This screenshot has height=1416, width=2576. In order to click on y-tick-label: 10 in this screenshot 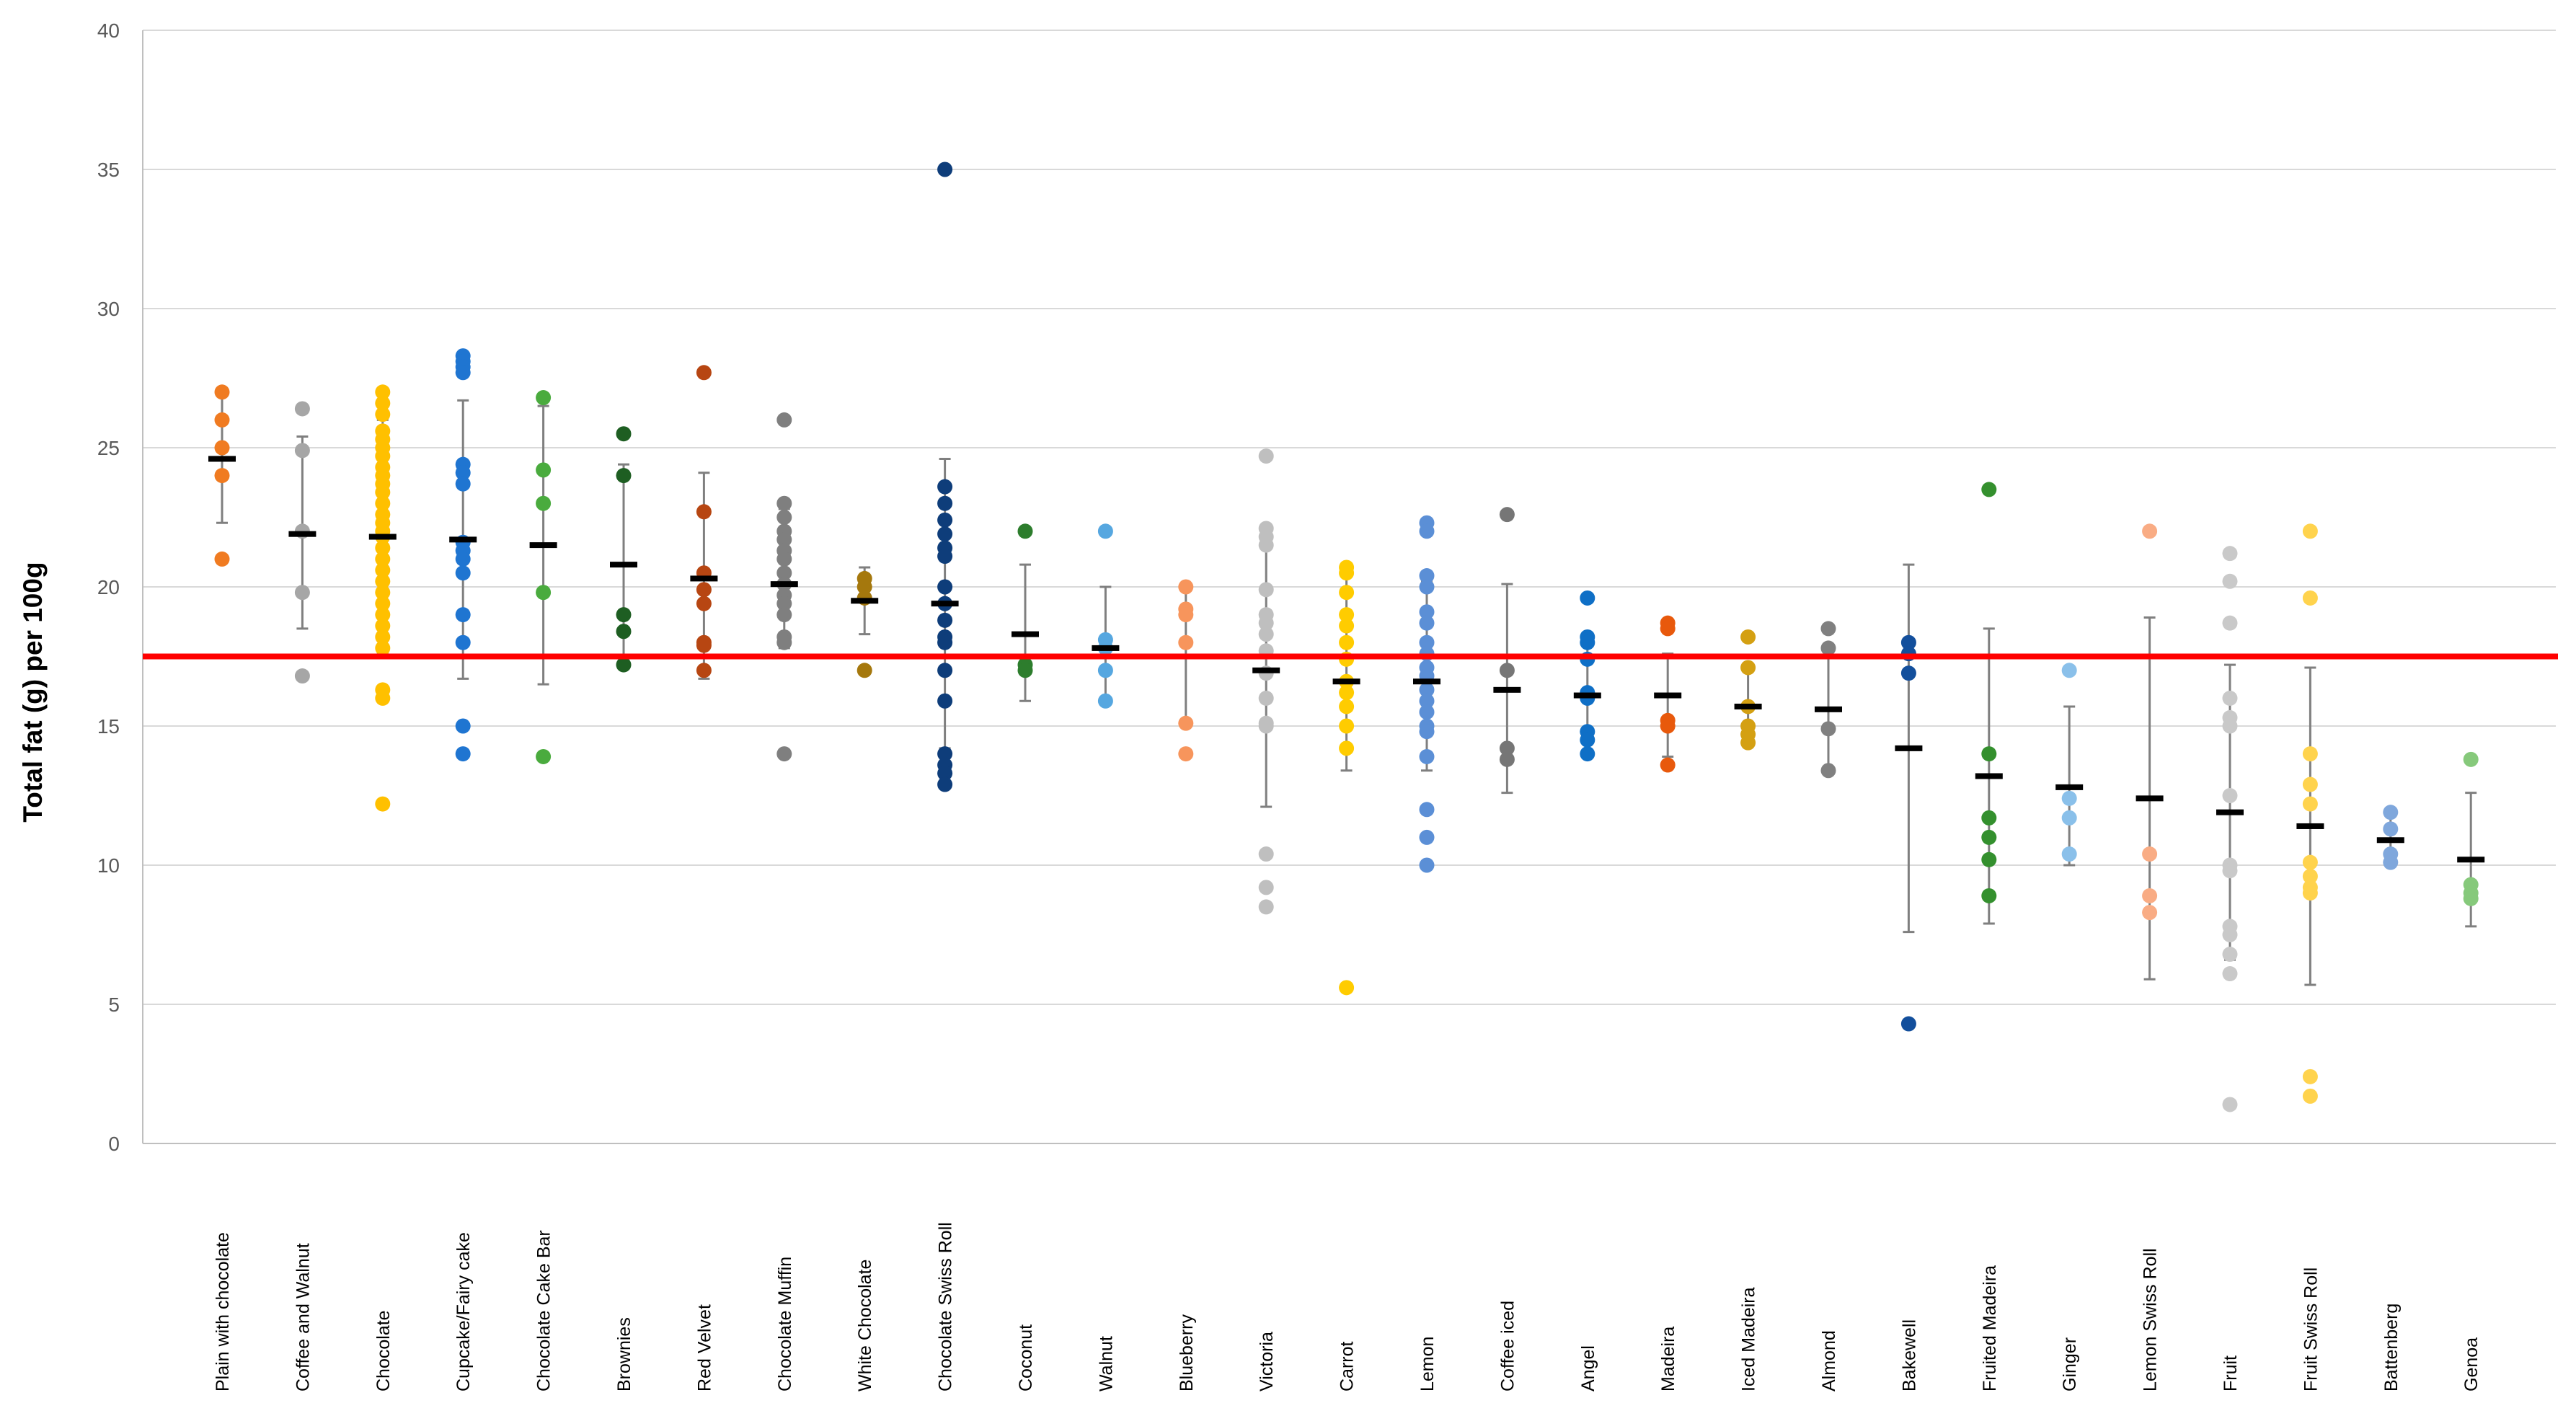, I will do `click(108, 865)`.